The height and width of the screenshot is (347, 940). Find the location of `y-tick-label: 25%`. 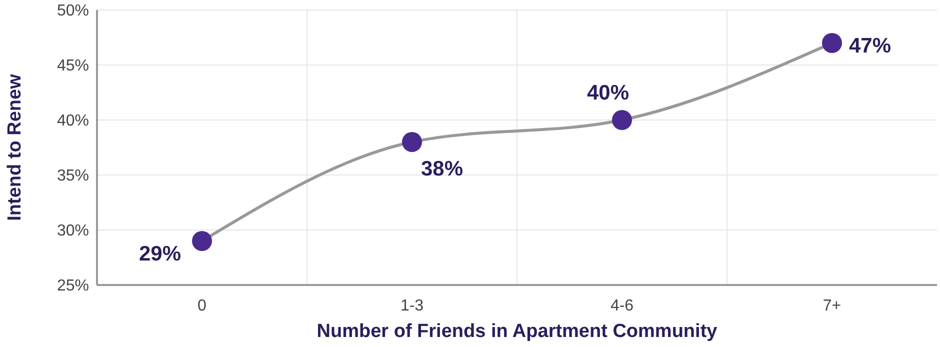

y-tick-label: 25% is located at coordinates (72, 286).